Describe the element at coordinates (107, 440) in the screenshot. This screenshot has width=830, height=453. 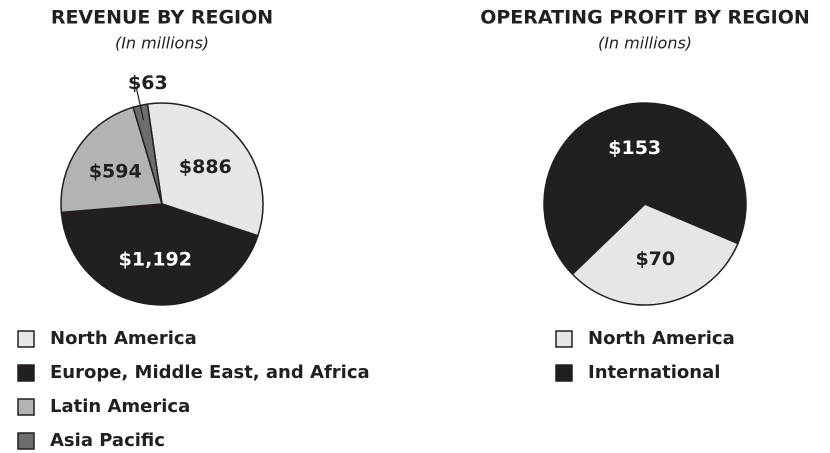
I see `legend-label: Asia Pacific` at that location.